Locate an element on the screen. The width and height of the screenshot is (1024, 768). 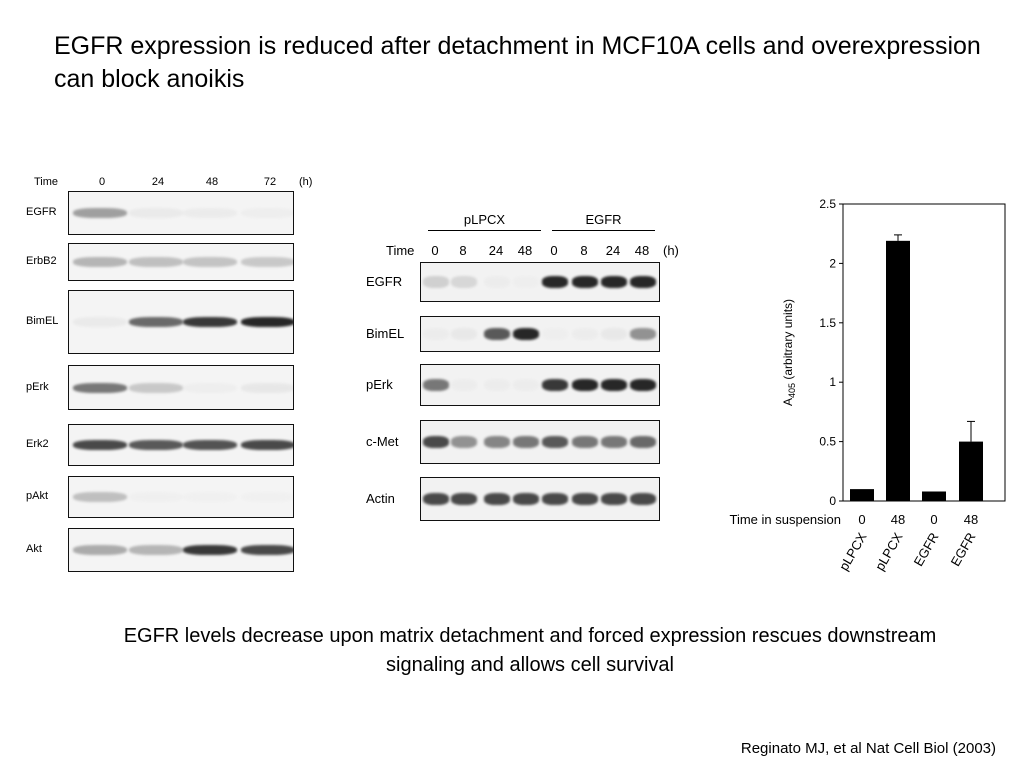
group-label: EGFR is located at coordinates (603, 219).